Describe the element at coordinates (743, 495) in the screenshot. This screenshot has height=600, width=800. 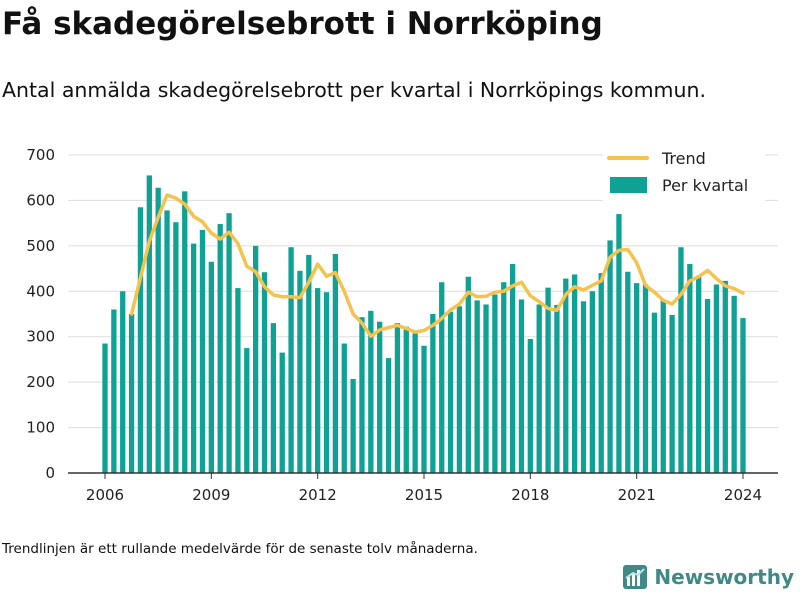
I see `x-tick-label: 2024` at that location.